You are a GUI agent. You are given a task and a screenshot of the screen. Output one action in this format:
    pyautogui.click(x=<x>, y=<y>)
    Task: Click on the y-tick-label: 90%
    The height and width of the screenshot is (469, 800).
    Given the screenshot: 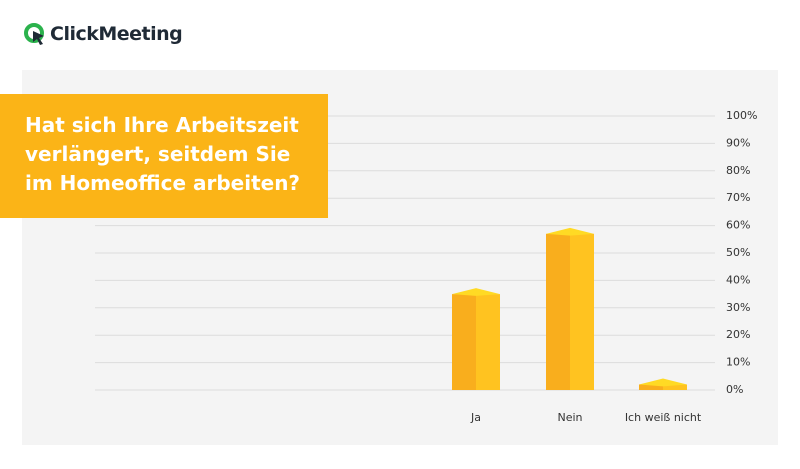 What is the action you would take?
    pyautogui.click(x=738, y=142)
    